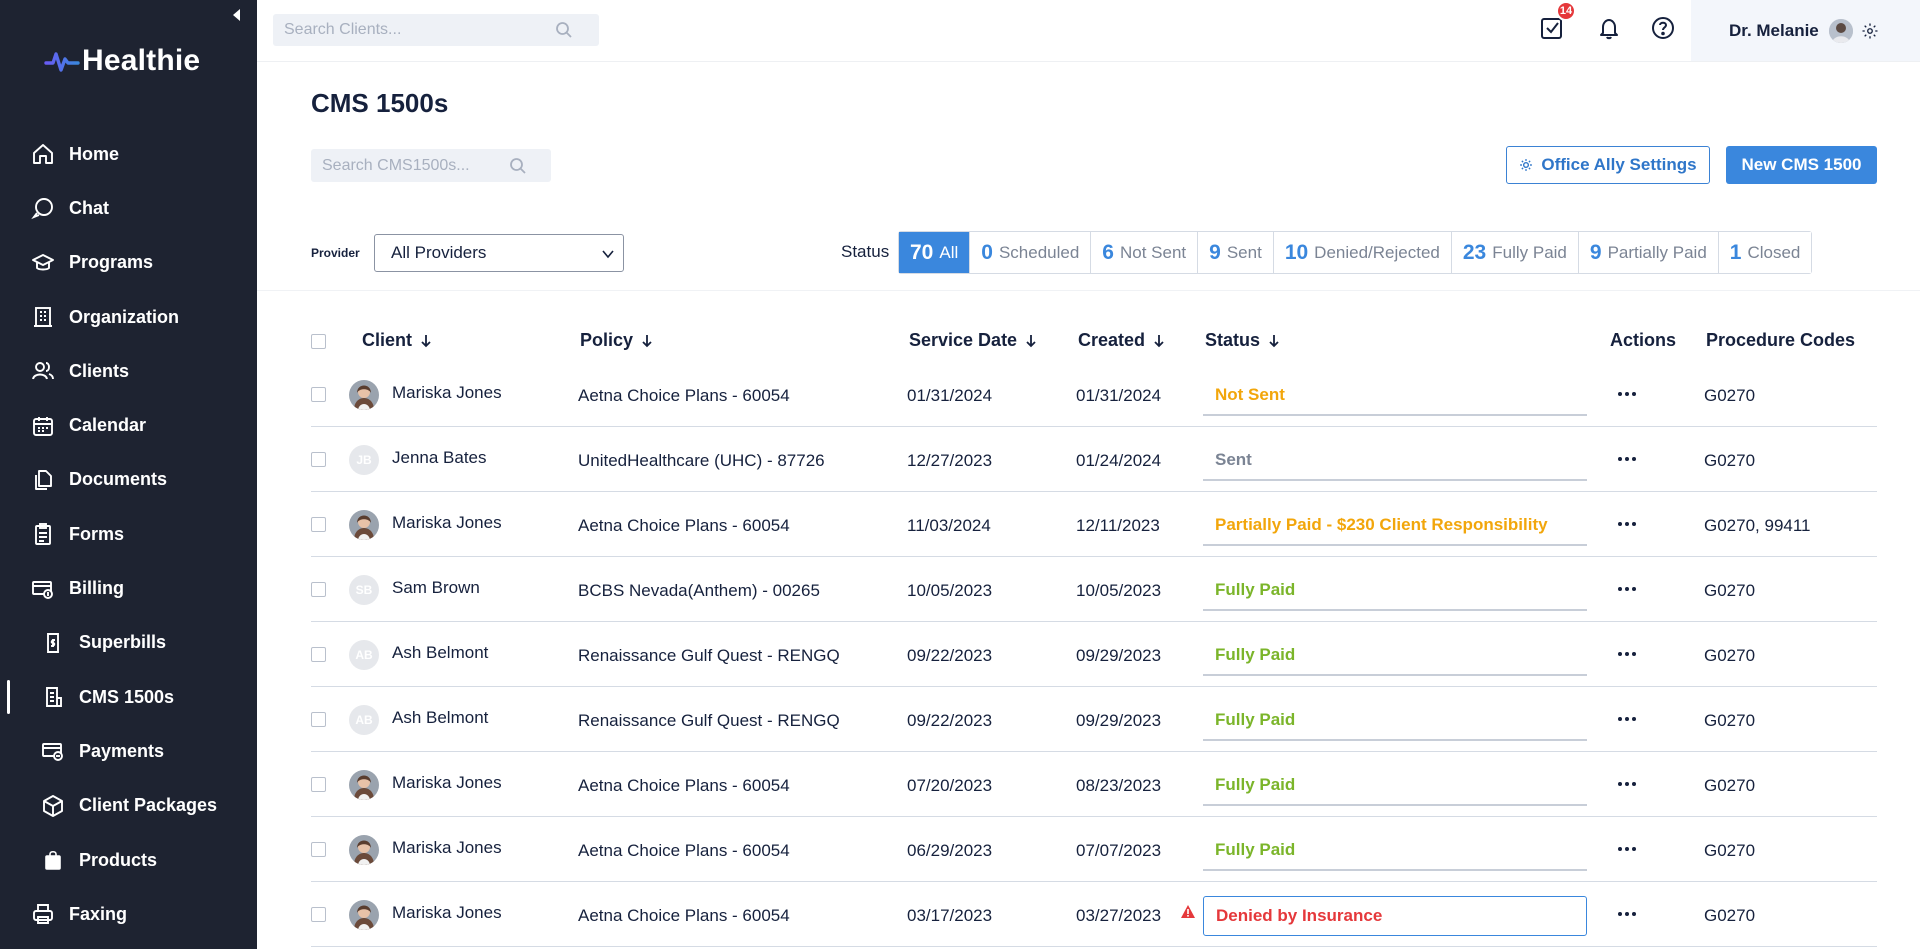  Describe the element at coordinates (1840, 30) in the screenshot. I see `user-avatar` at that location.